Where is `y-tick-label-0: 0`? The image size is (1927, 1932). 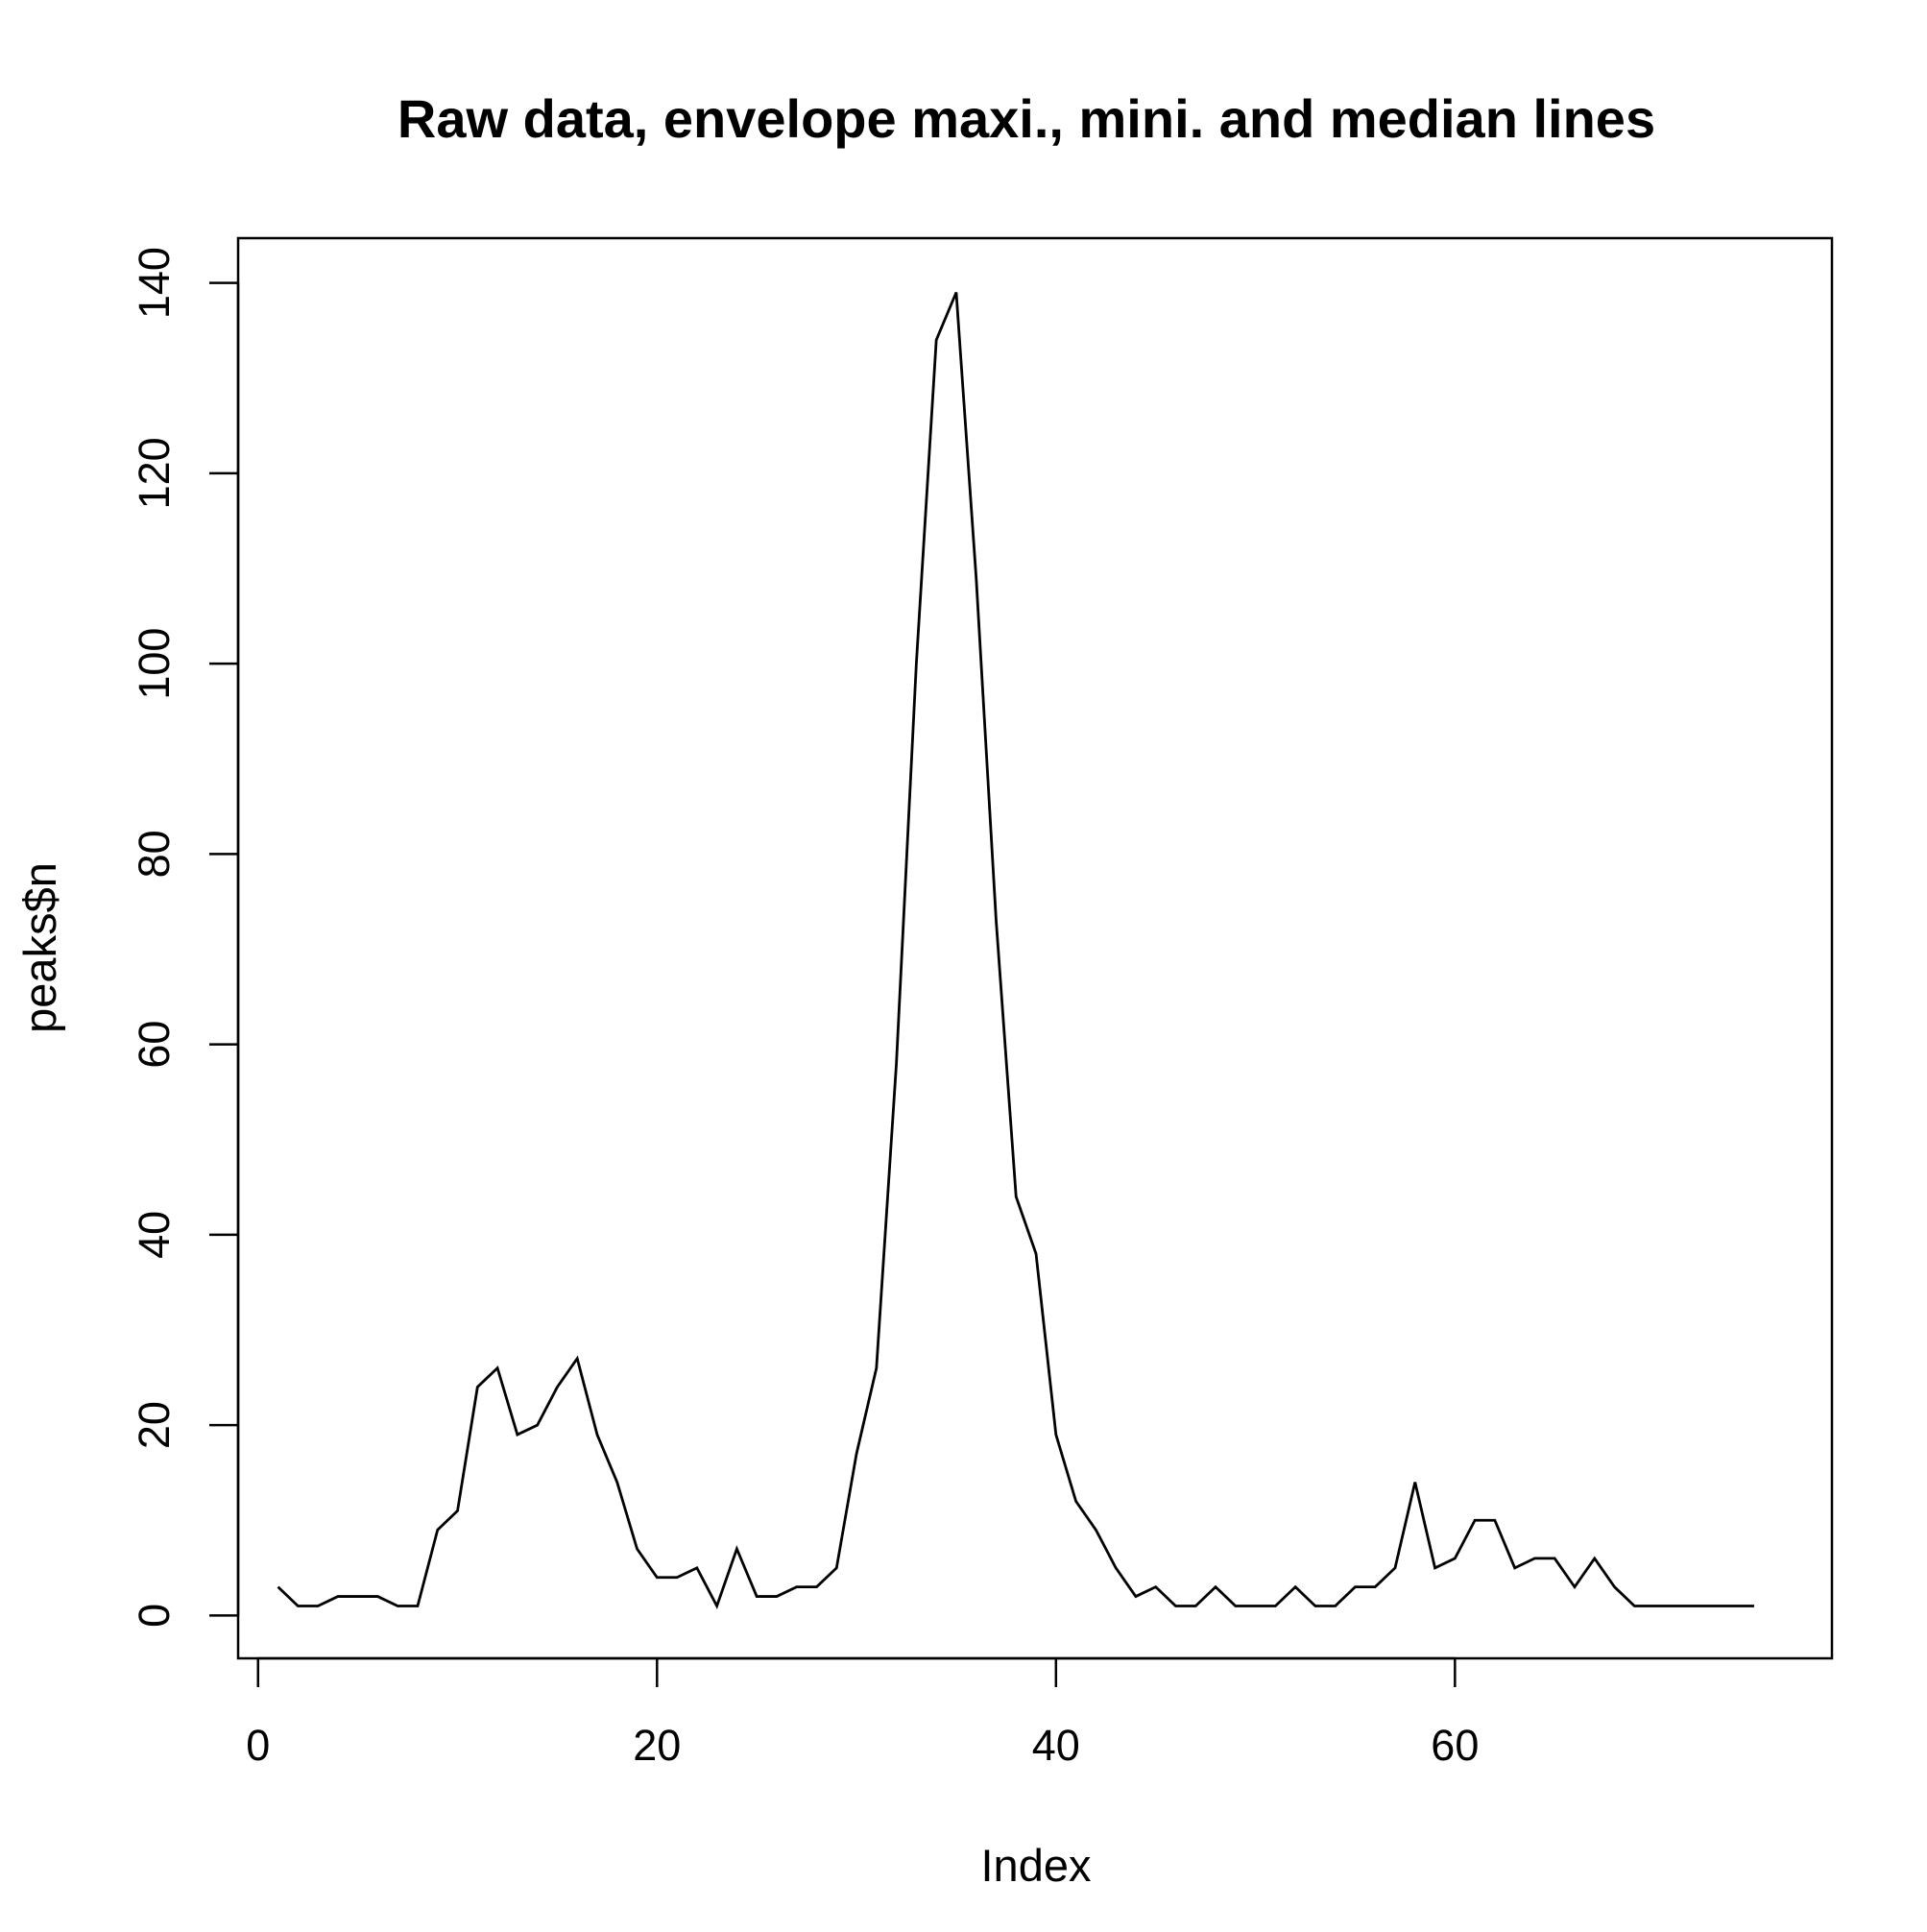
y-tick-label-0: 0 is located at coordinates (154, 1616).